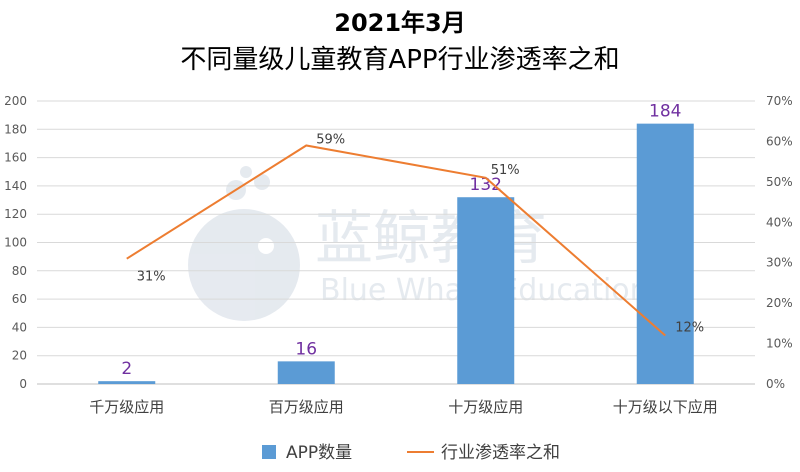  I want to click on category-label: 十万级以下应用, so click(665, 407).